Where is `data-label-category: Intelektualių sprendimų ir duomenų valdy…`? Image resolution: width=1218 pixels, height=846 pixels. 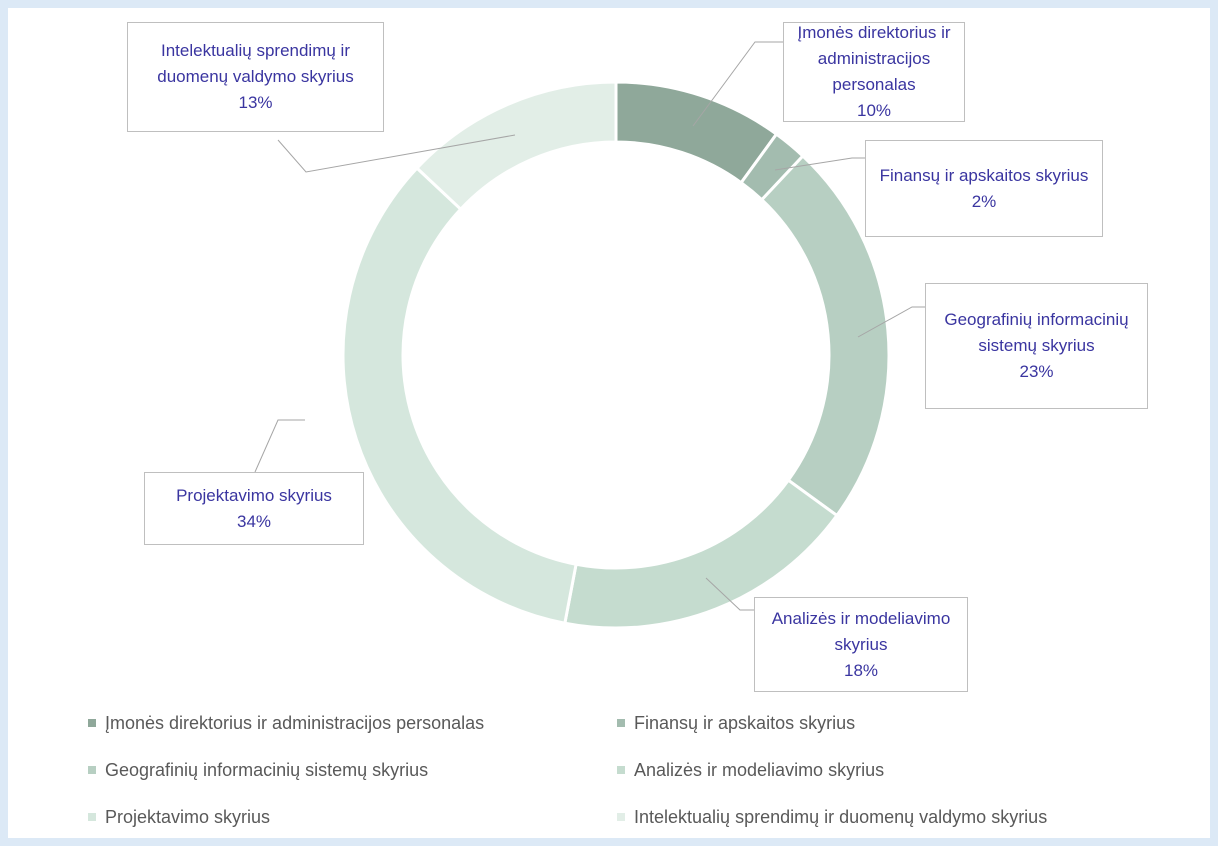 data-label-category: Intelektualių sprendimų ir duomenų valdy… is located at coordinates (255, 63).